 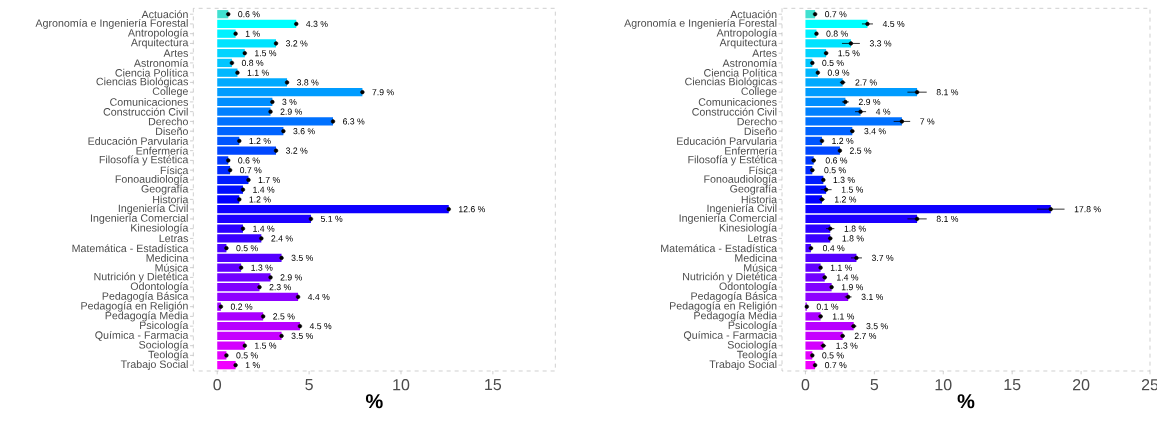 What do you see at coordinates (764, 53) in the screenshot?
I see `y-tick-label: Artes` at bounding box center [764, 53].